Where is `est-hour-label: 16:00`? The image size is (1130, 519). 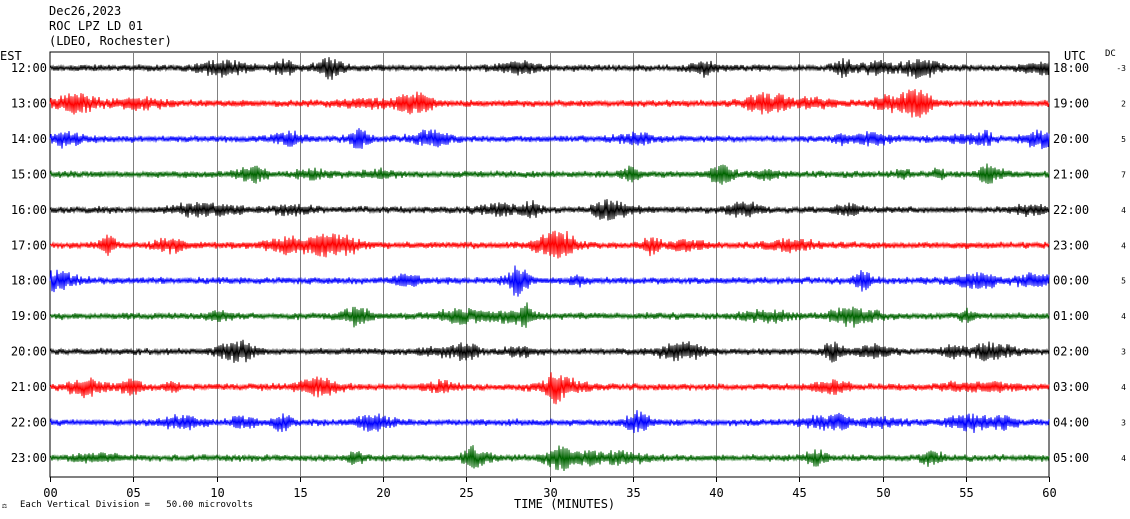 est-hour-label: 16:00 is located at coordinates (29, 210).